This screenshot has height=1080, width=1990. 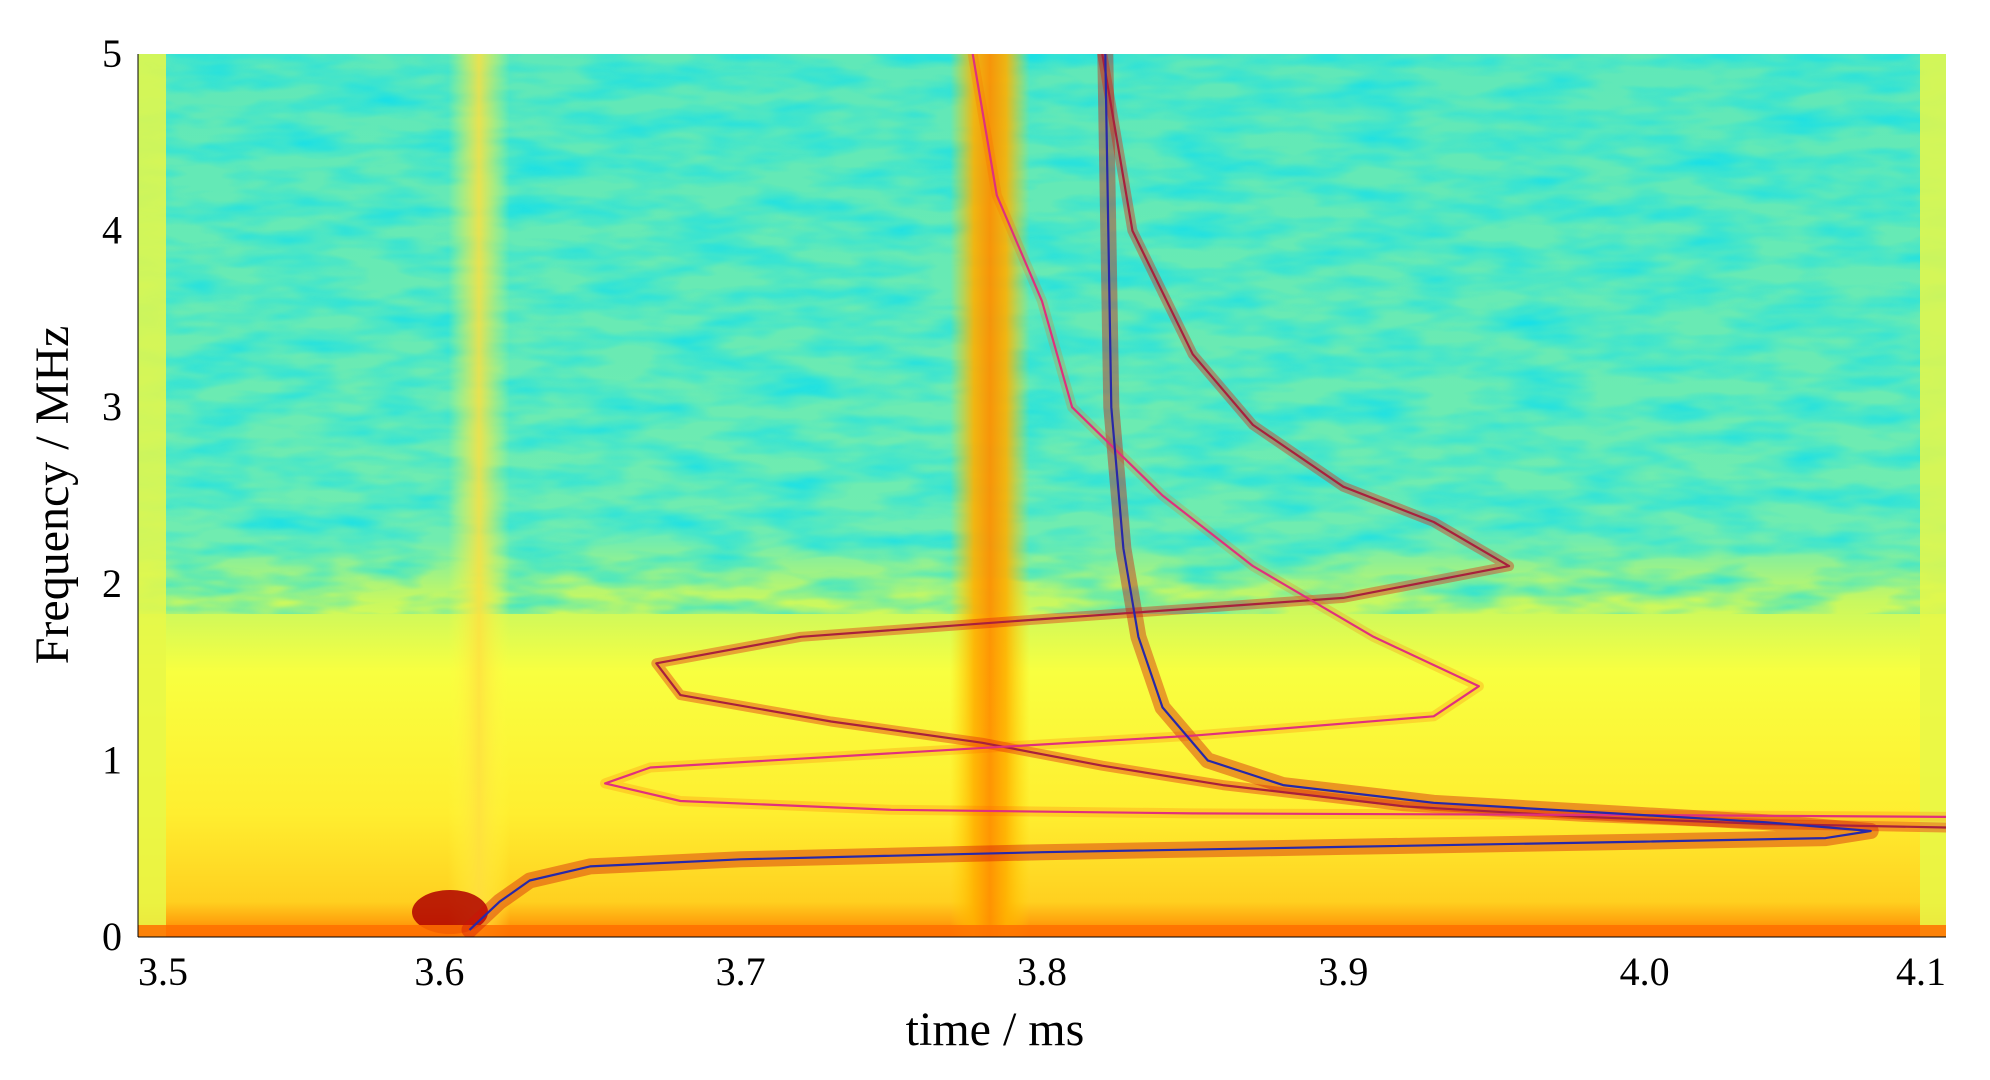 What do you see at coordinates (741, 971) in the screenshot?
I see `x-tick-label: 3.7` at bounding box center [741, 971].